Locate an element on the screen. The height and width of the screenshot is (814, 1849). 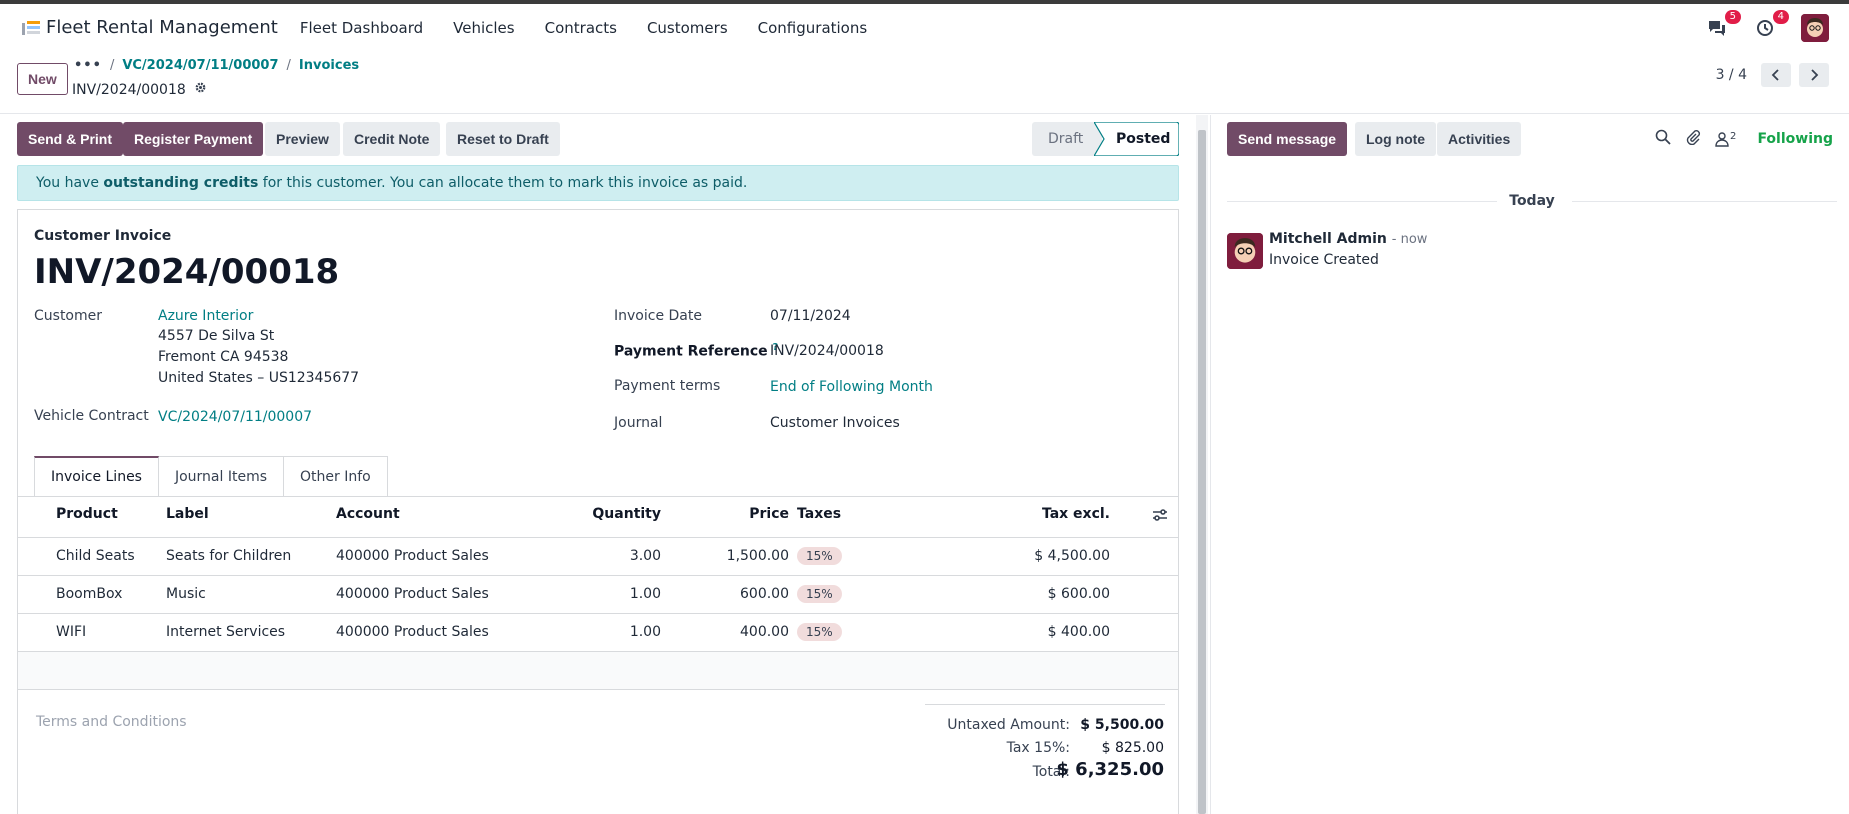
customer-link: Azure Interior is located at coordinates (206, 316).